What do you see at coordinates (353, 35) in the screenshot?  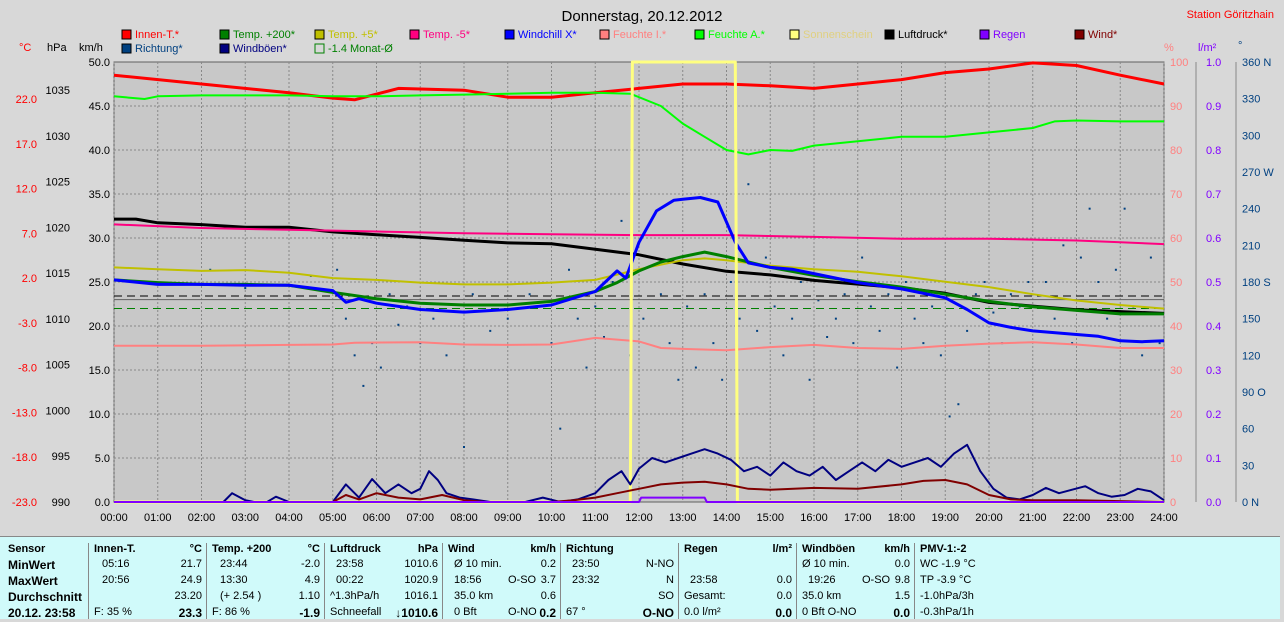 I see `legend-label: Temp. +5*` at bounding box center [353, 35].